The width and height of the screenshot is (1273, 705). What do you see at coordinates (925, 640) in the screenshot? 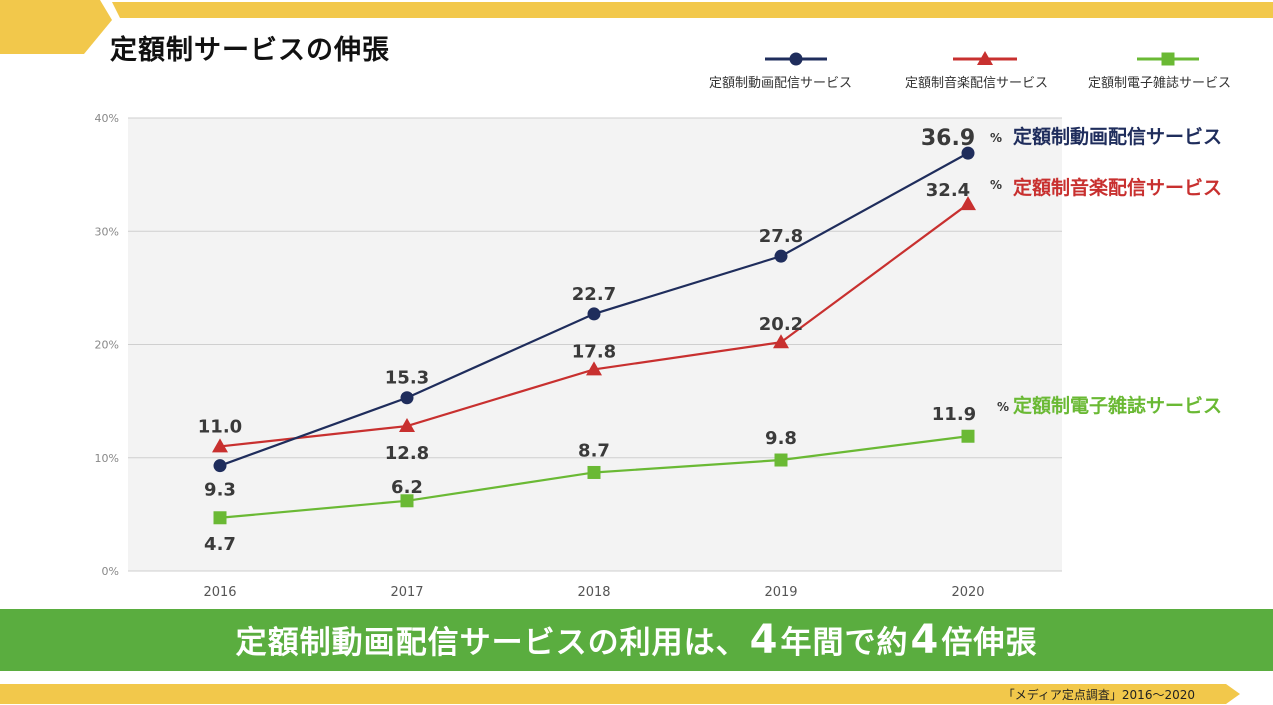
I see `banner-number-2: 4` at bounding box center [925, 640].